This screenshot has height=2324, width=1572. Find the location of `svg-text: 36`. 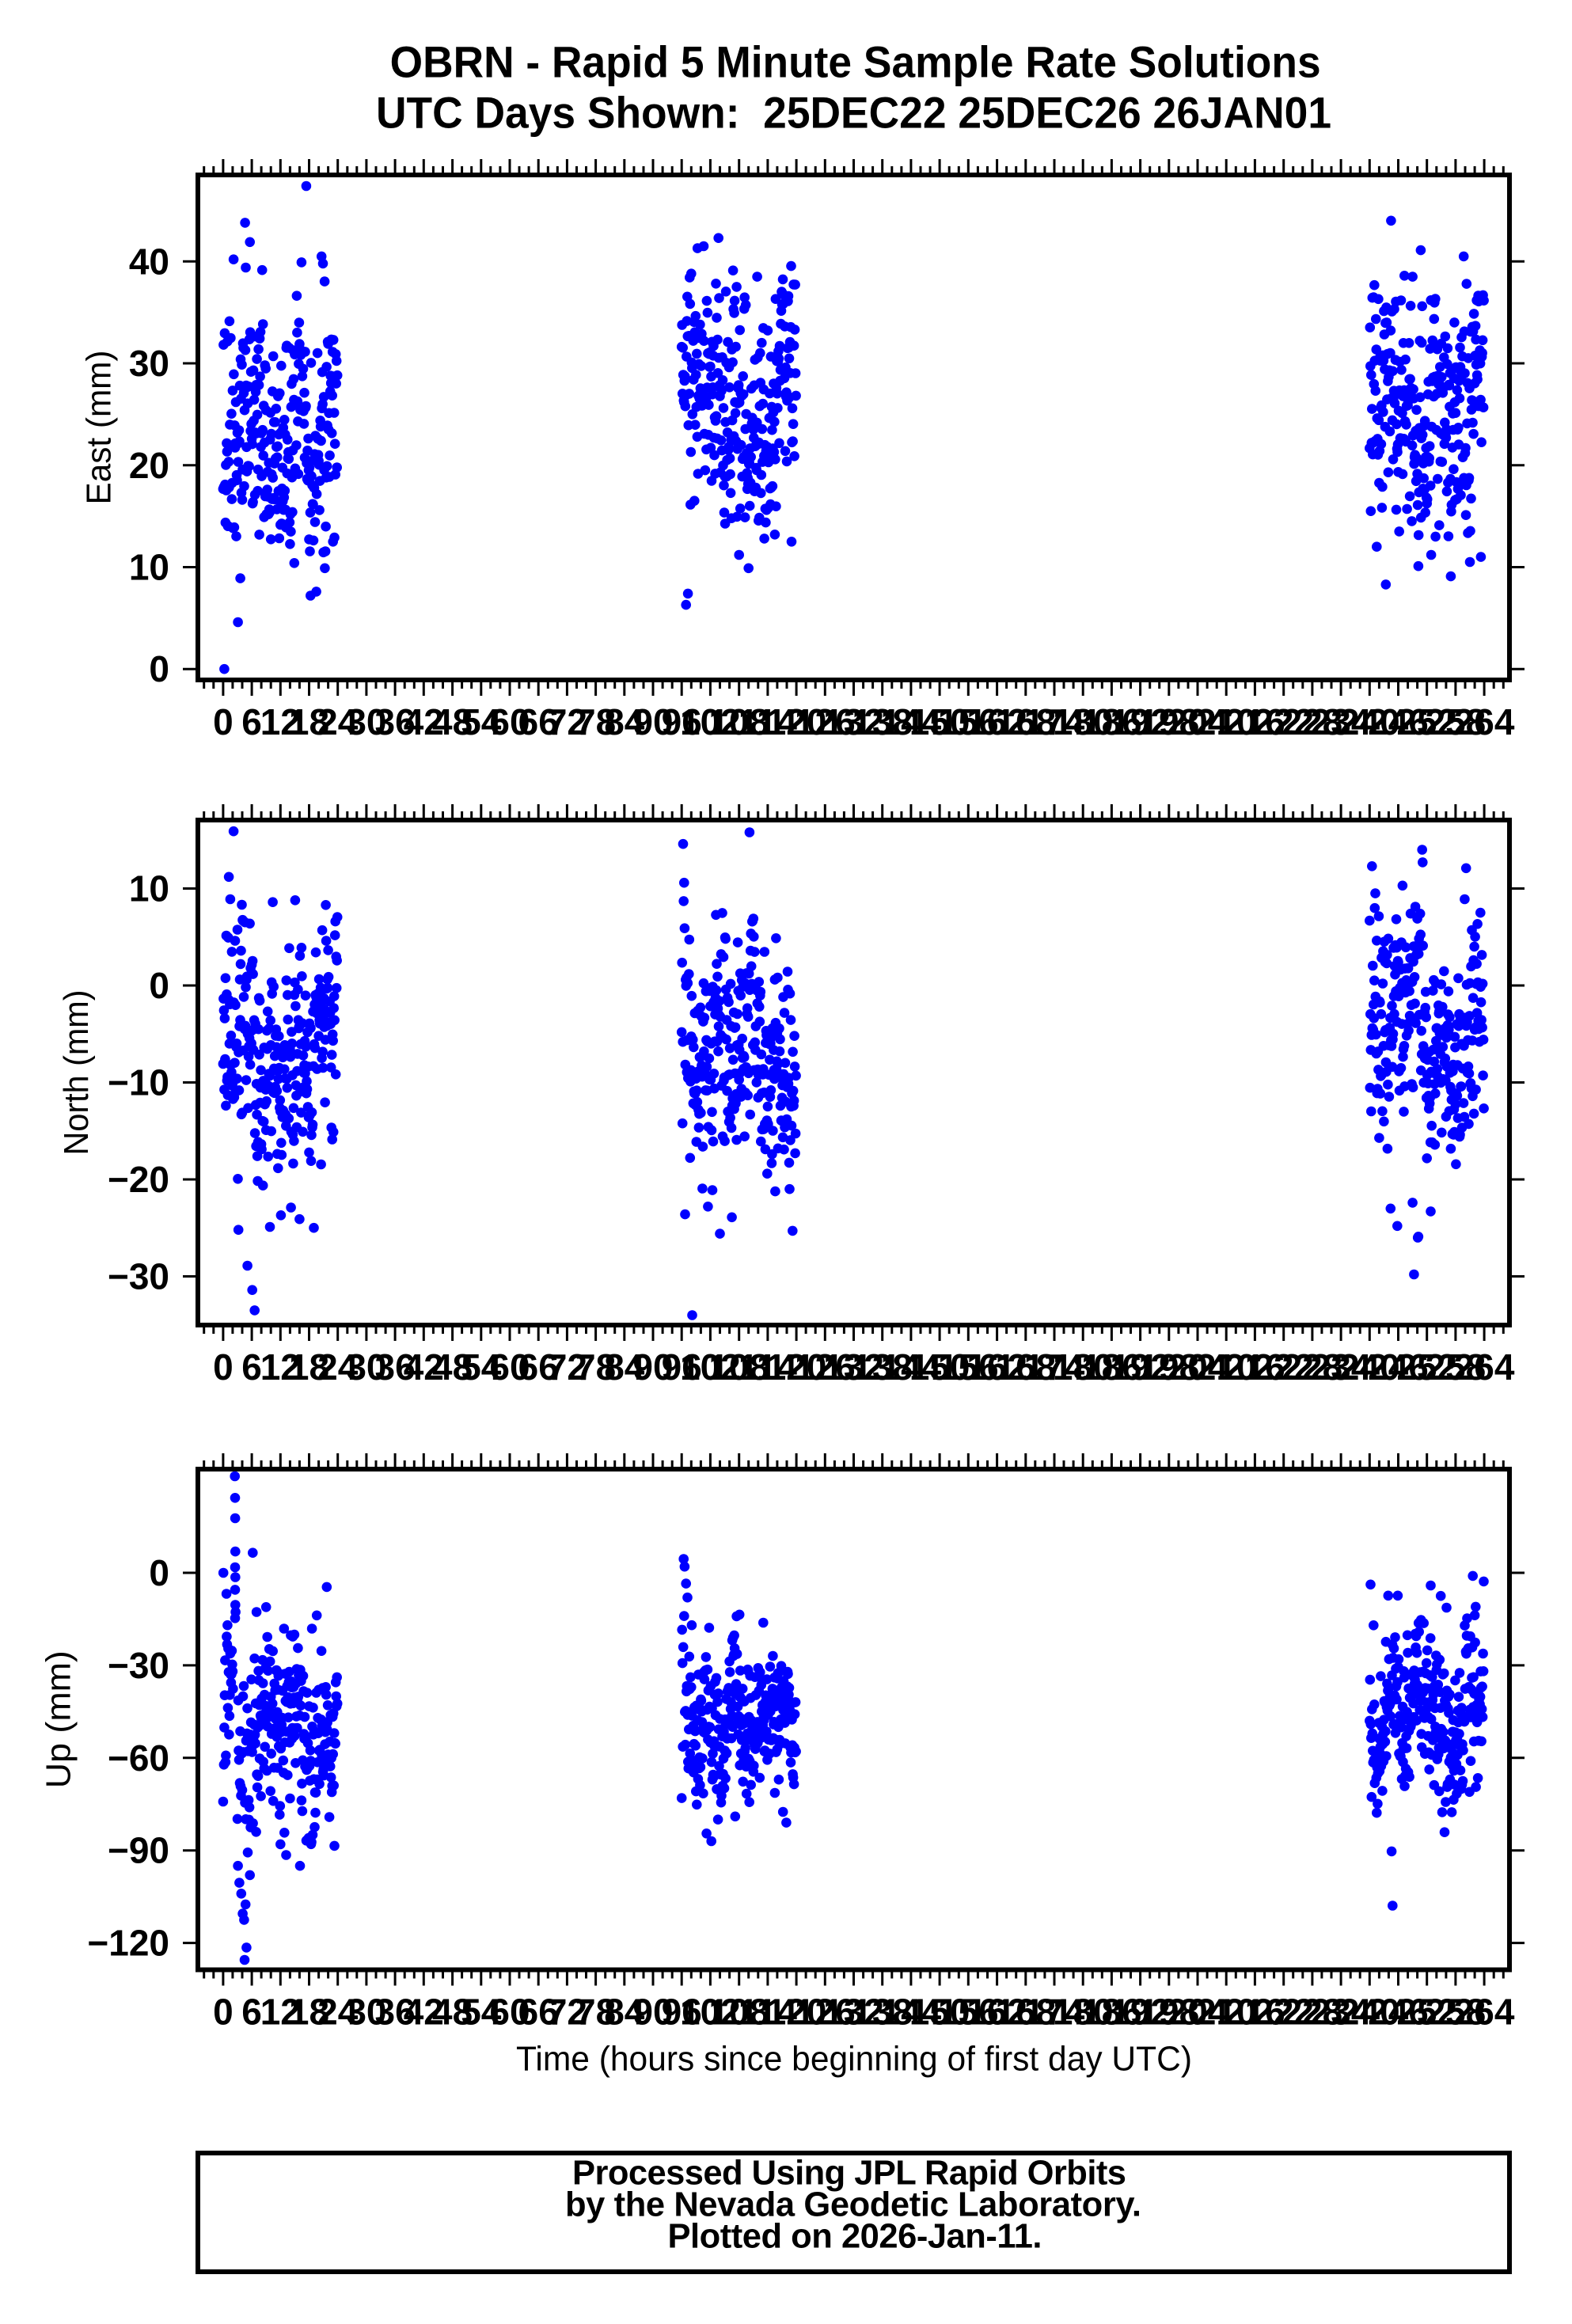

svg-text: 36 is located at coordinates (395, 1367).